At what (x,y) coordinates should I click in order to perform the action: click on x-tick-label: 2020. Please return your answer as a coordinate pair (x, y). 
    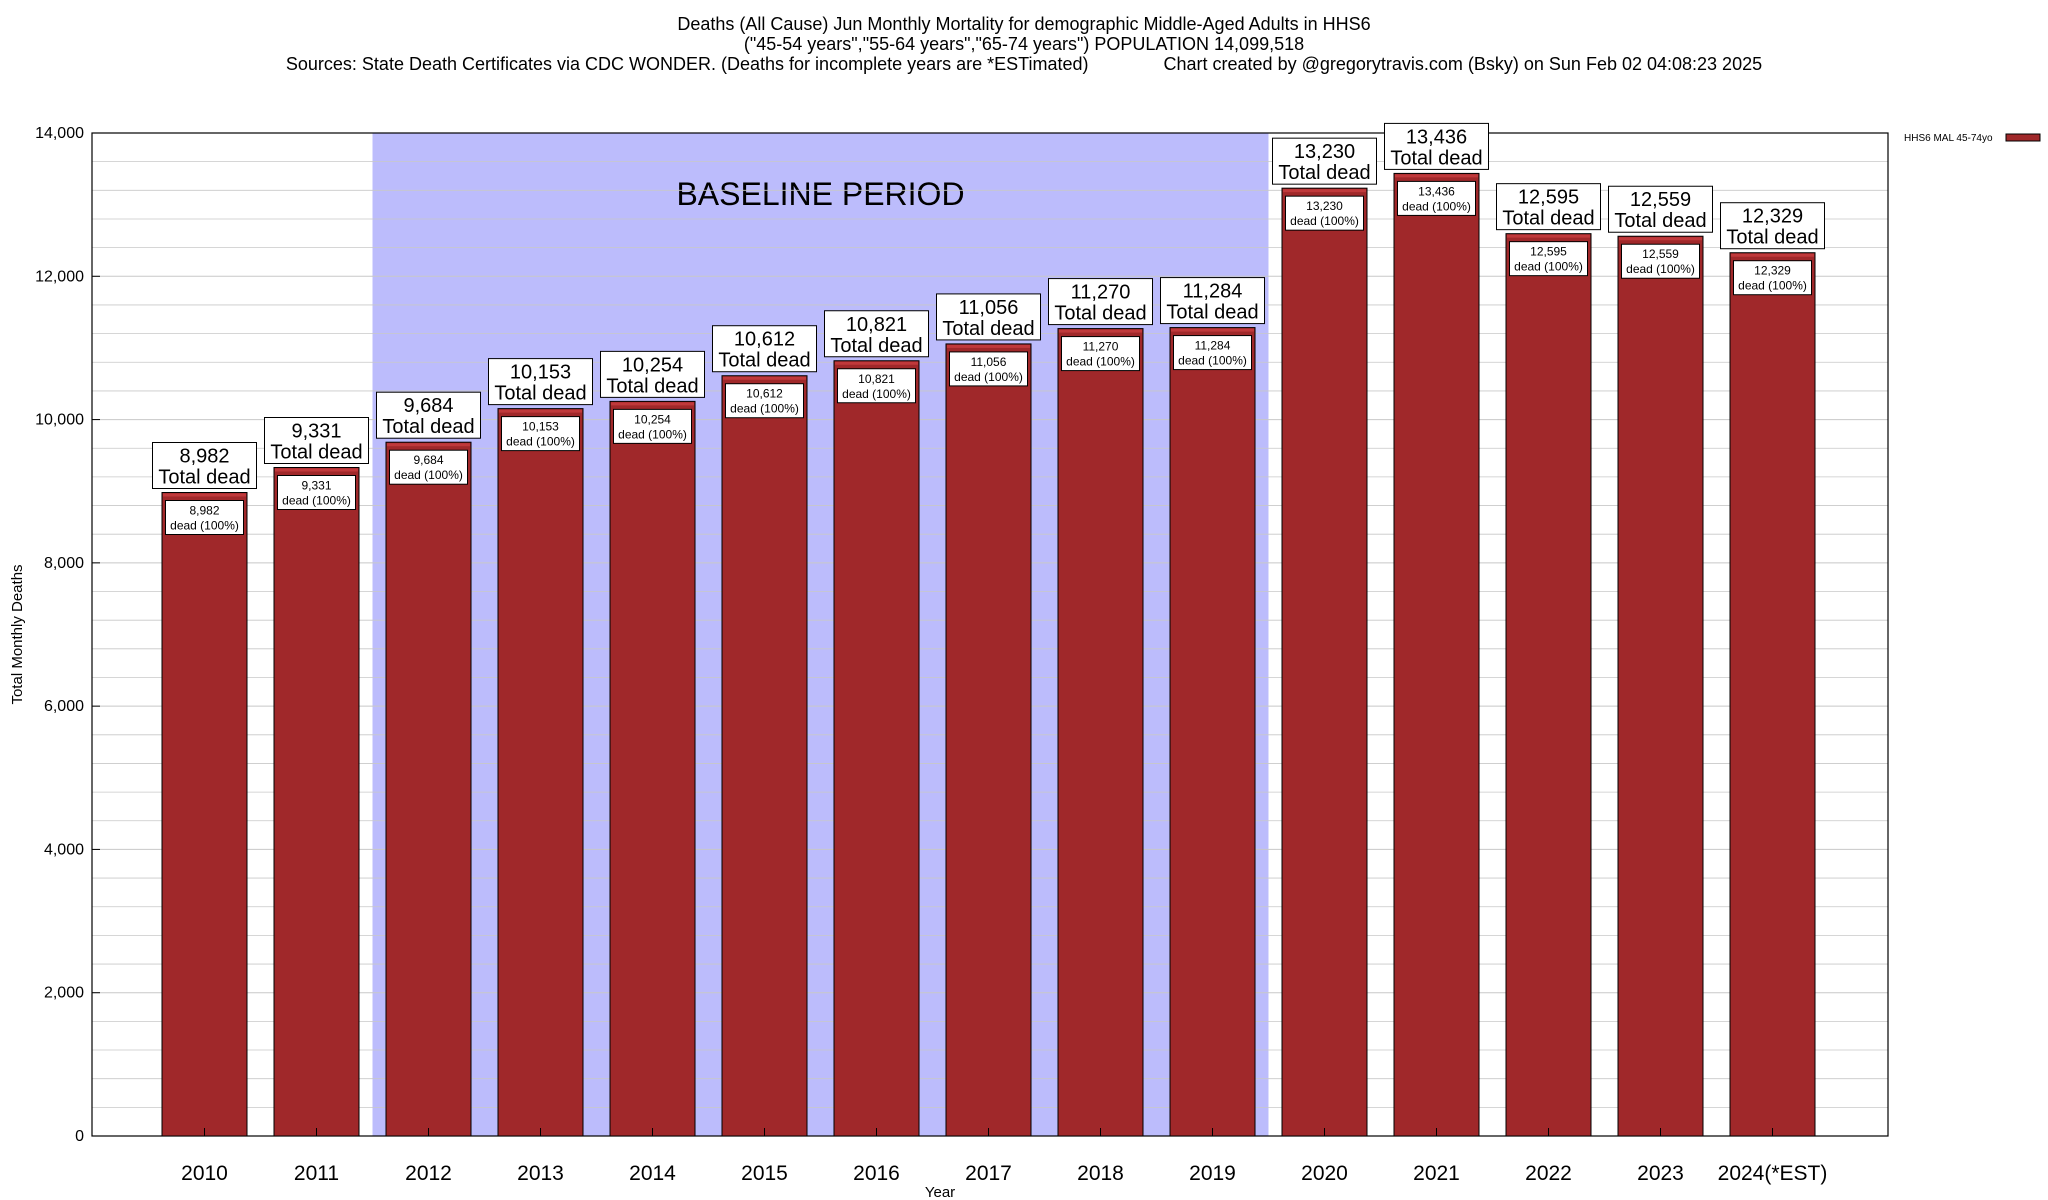
    Looking at the image, I should click on (1324, 1173).